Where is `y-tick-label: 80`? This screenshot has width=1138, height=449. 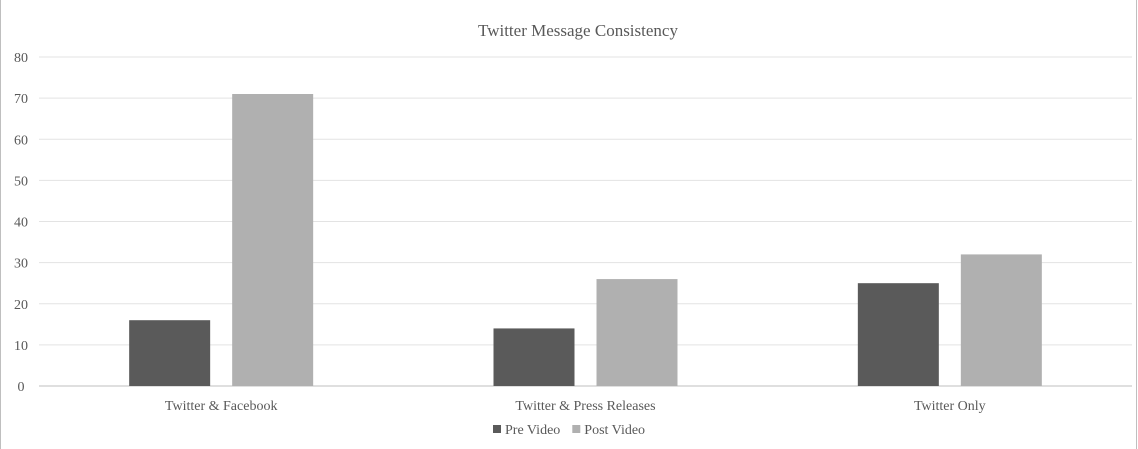
y-tick-label: 80 is located at coordinates (21, 58).